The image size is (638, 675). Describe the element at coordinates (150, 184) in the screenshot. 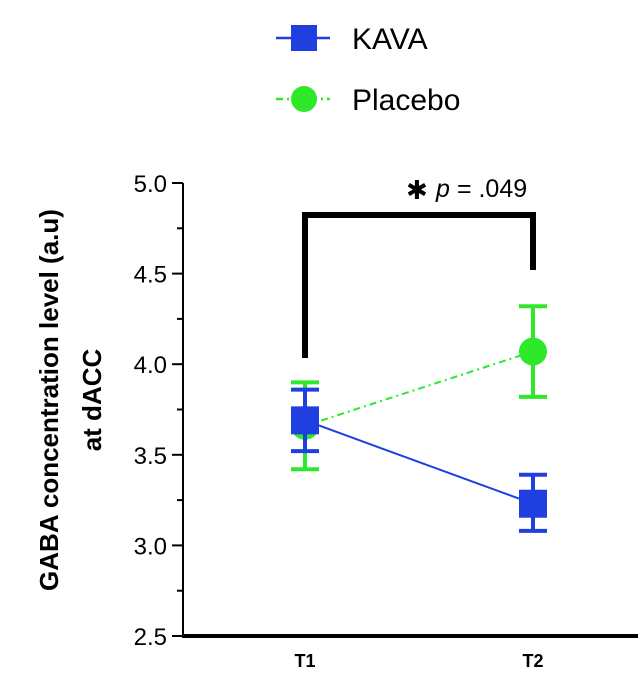

I see `y-tick-label: 5.0` at that location.